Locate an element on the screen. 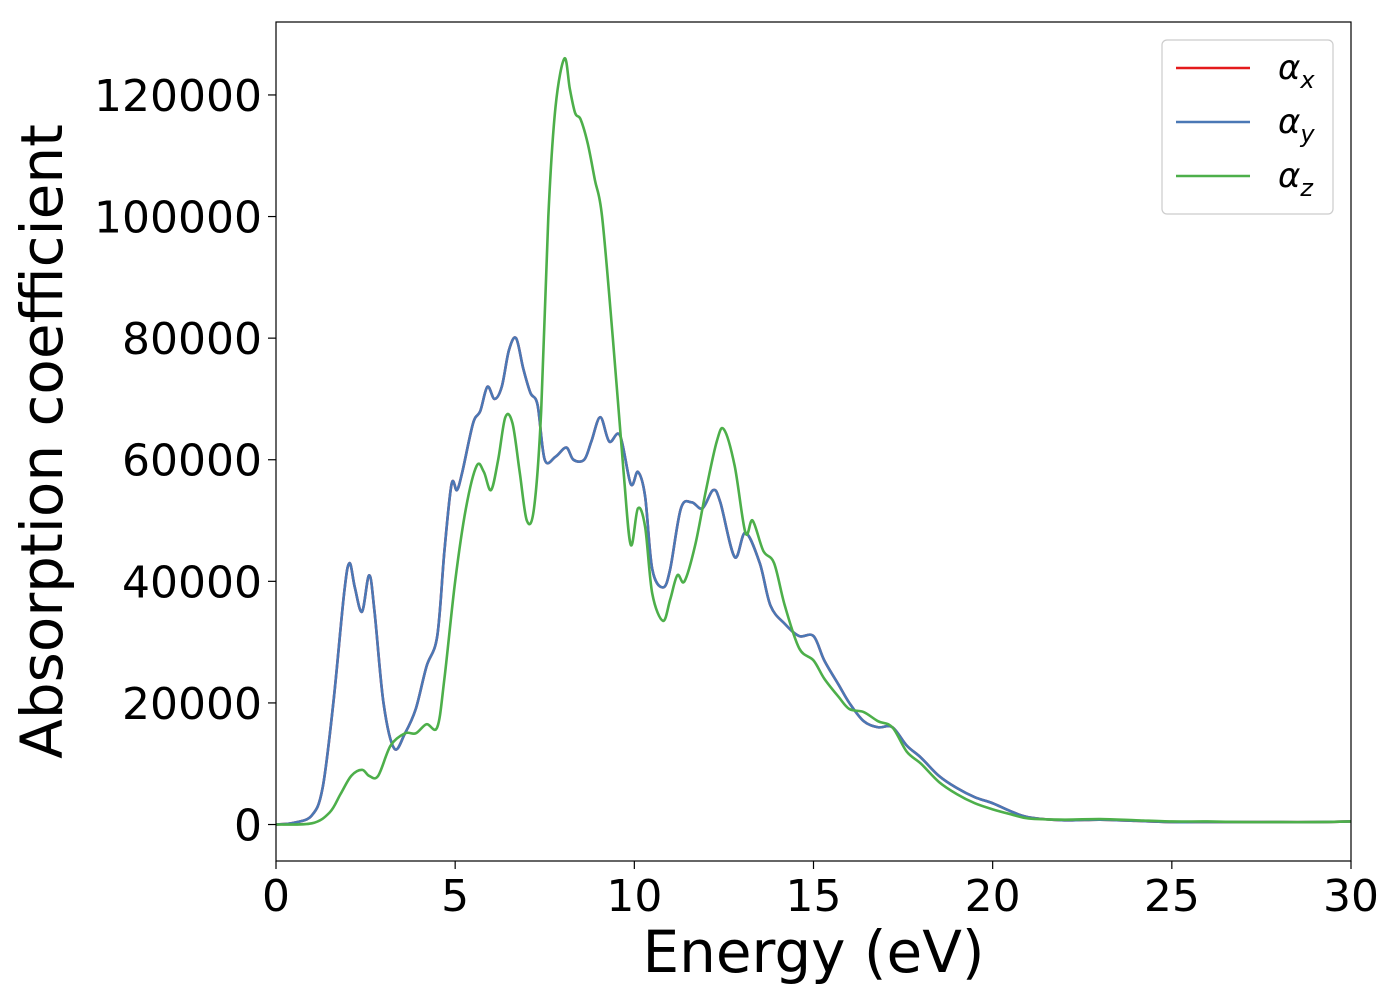 The image size is (1400, 1000). x-tick-label: 10 is located at coordinates (634, 896).